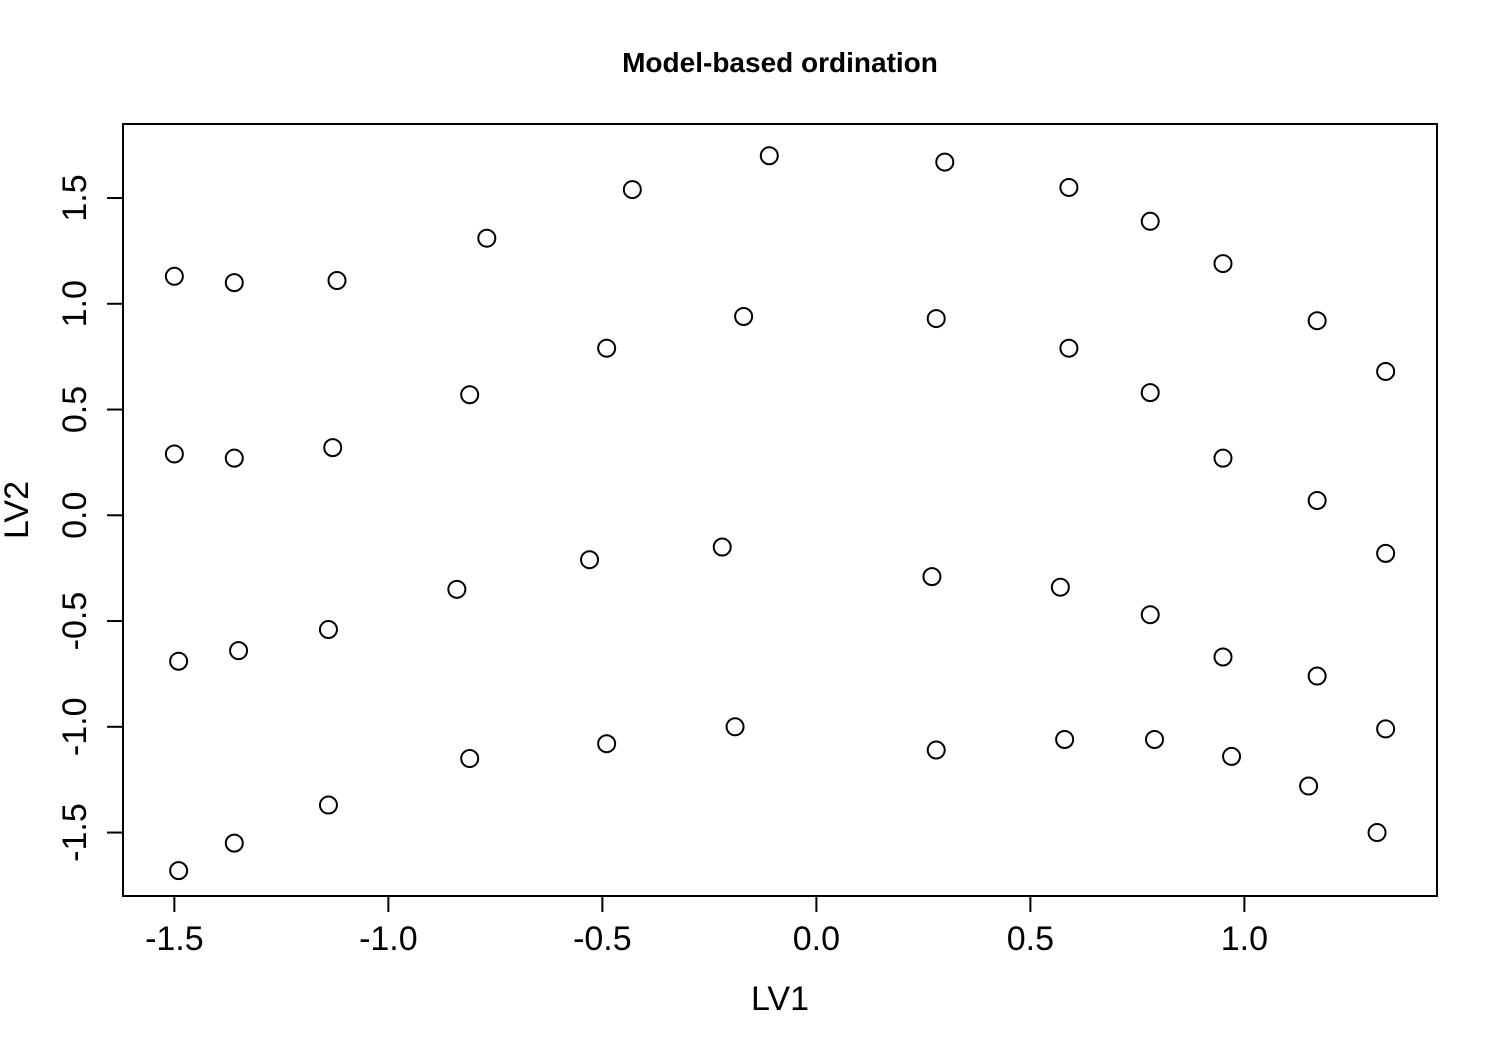  What do you see at coordinates (780, 62) in the screenshot?
I see `chart-title: Model-based ordination` at bounding box center [780, 62].